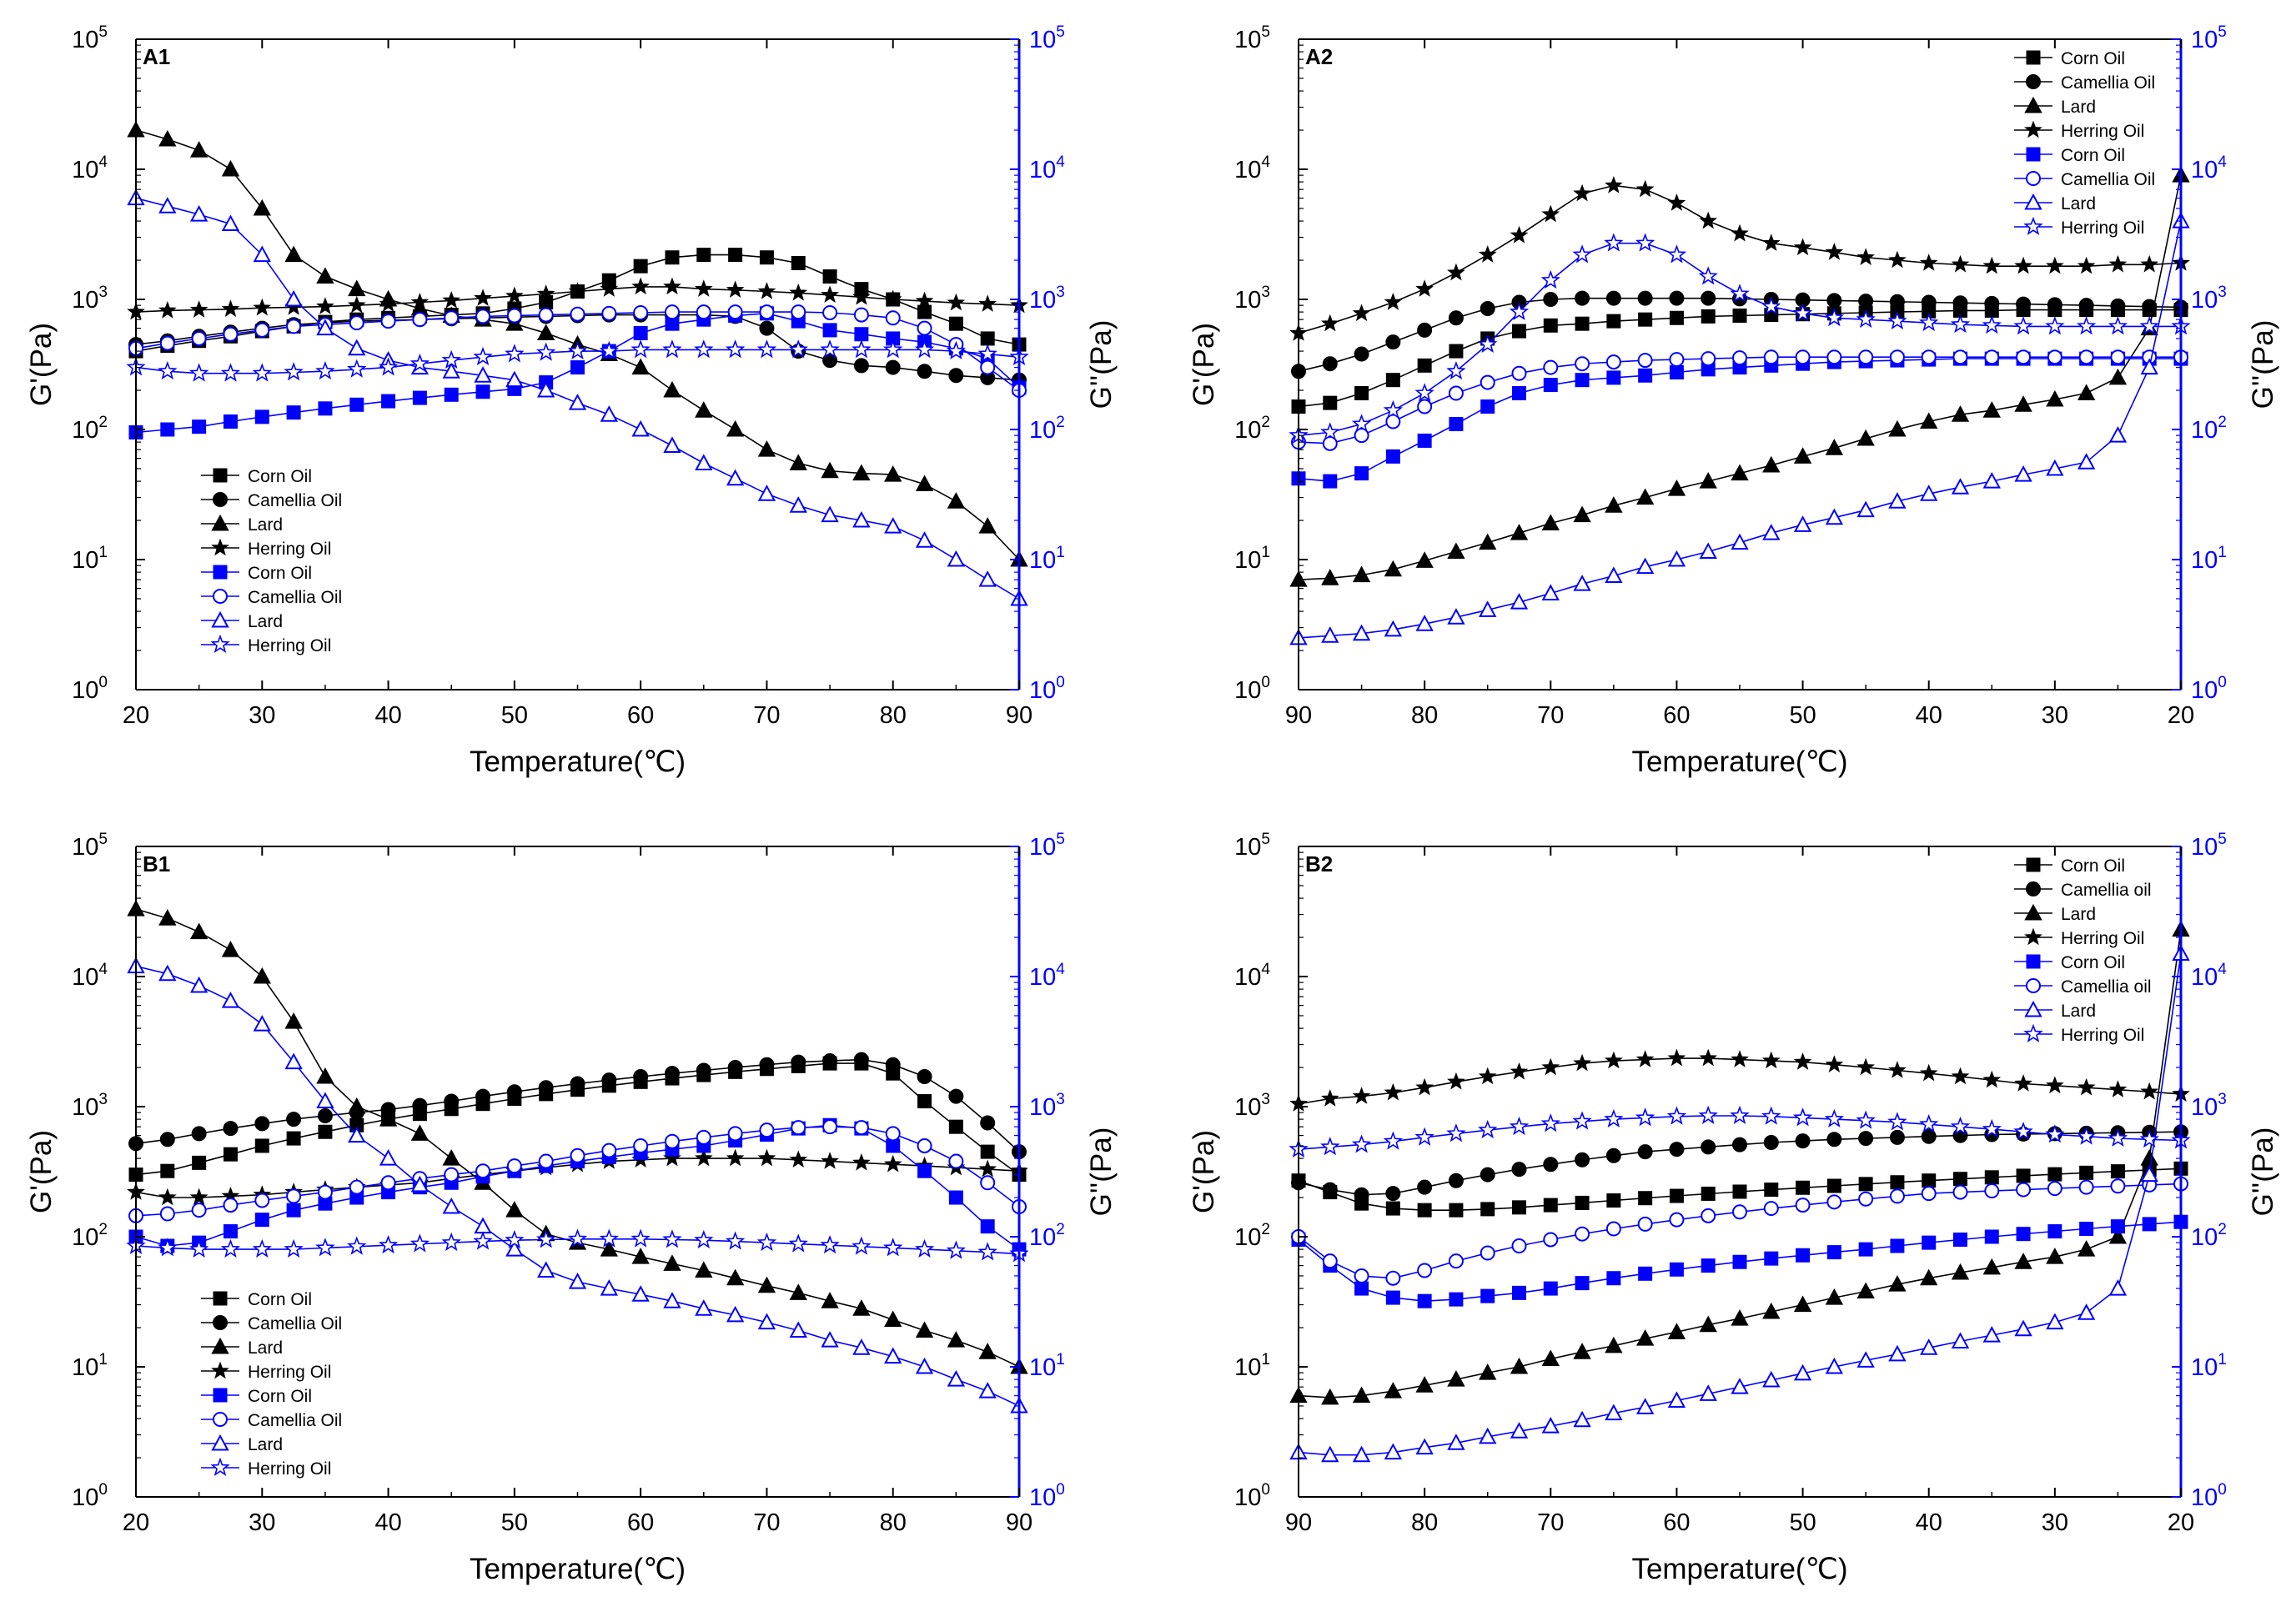 The height and width of the screenshot is (1617, 2296). What do you see at coordinates (1265, 292) in the screenshot?
I see `y-tick-exponent: 3` at bounding box center [1265, 292].